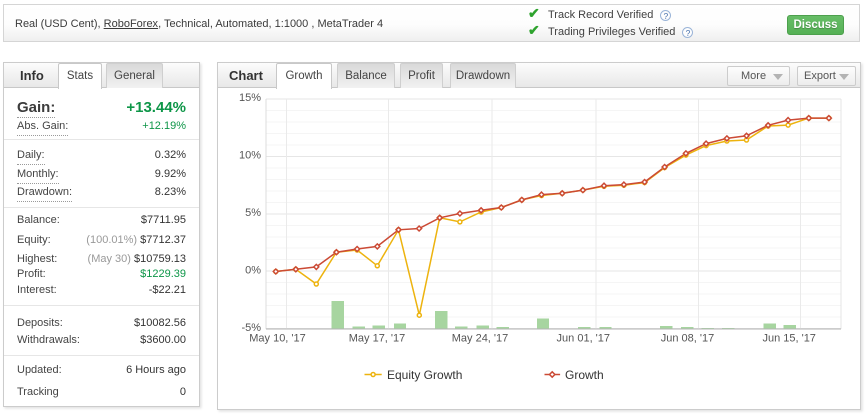 This screenshot has height=416, width=866. I want to click on svg-text: May 17, '17, so click(377, 339).